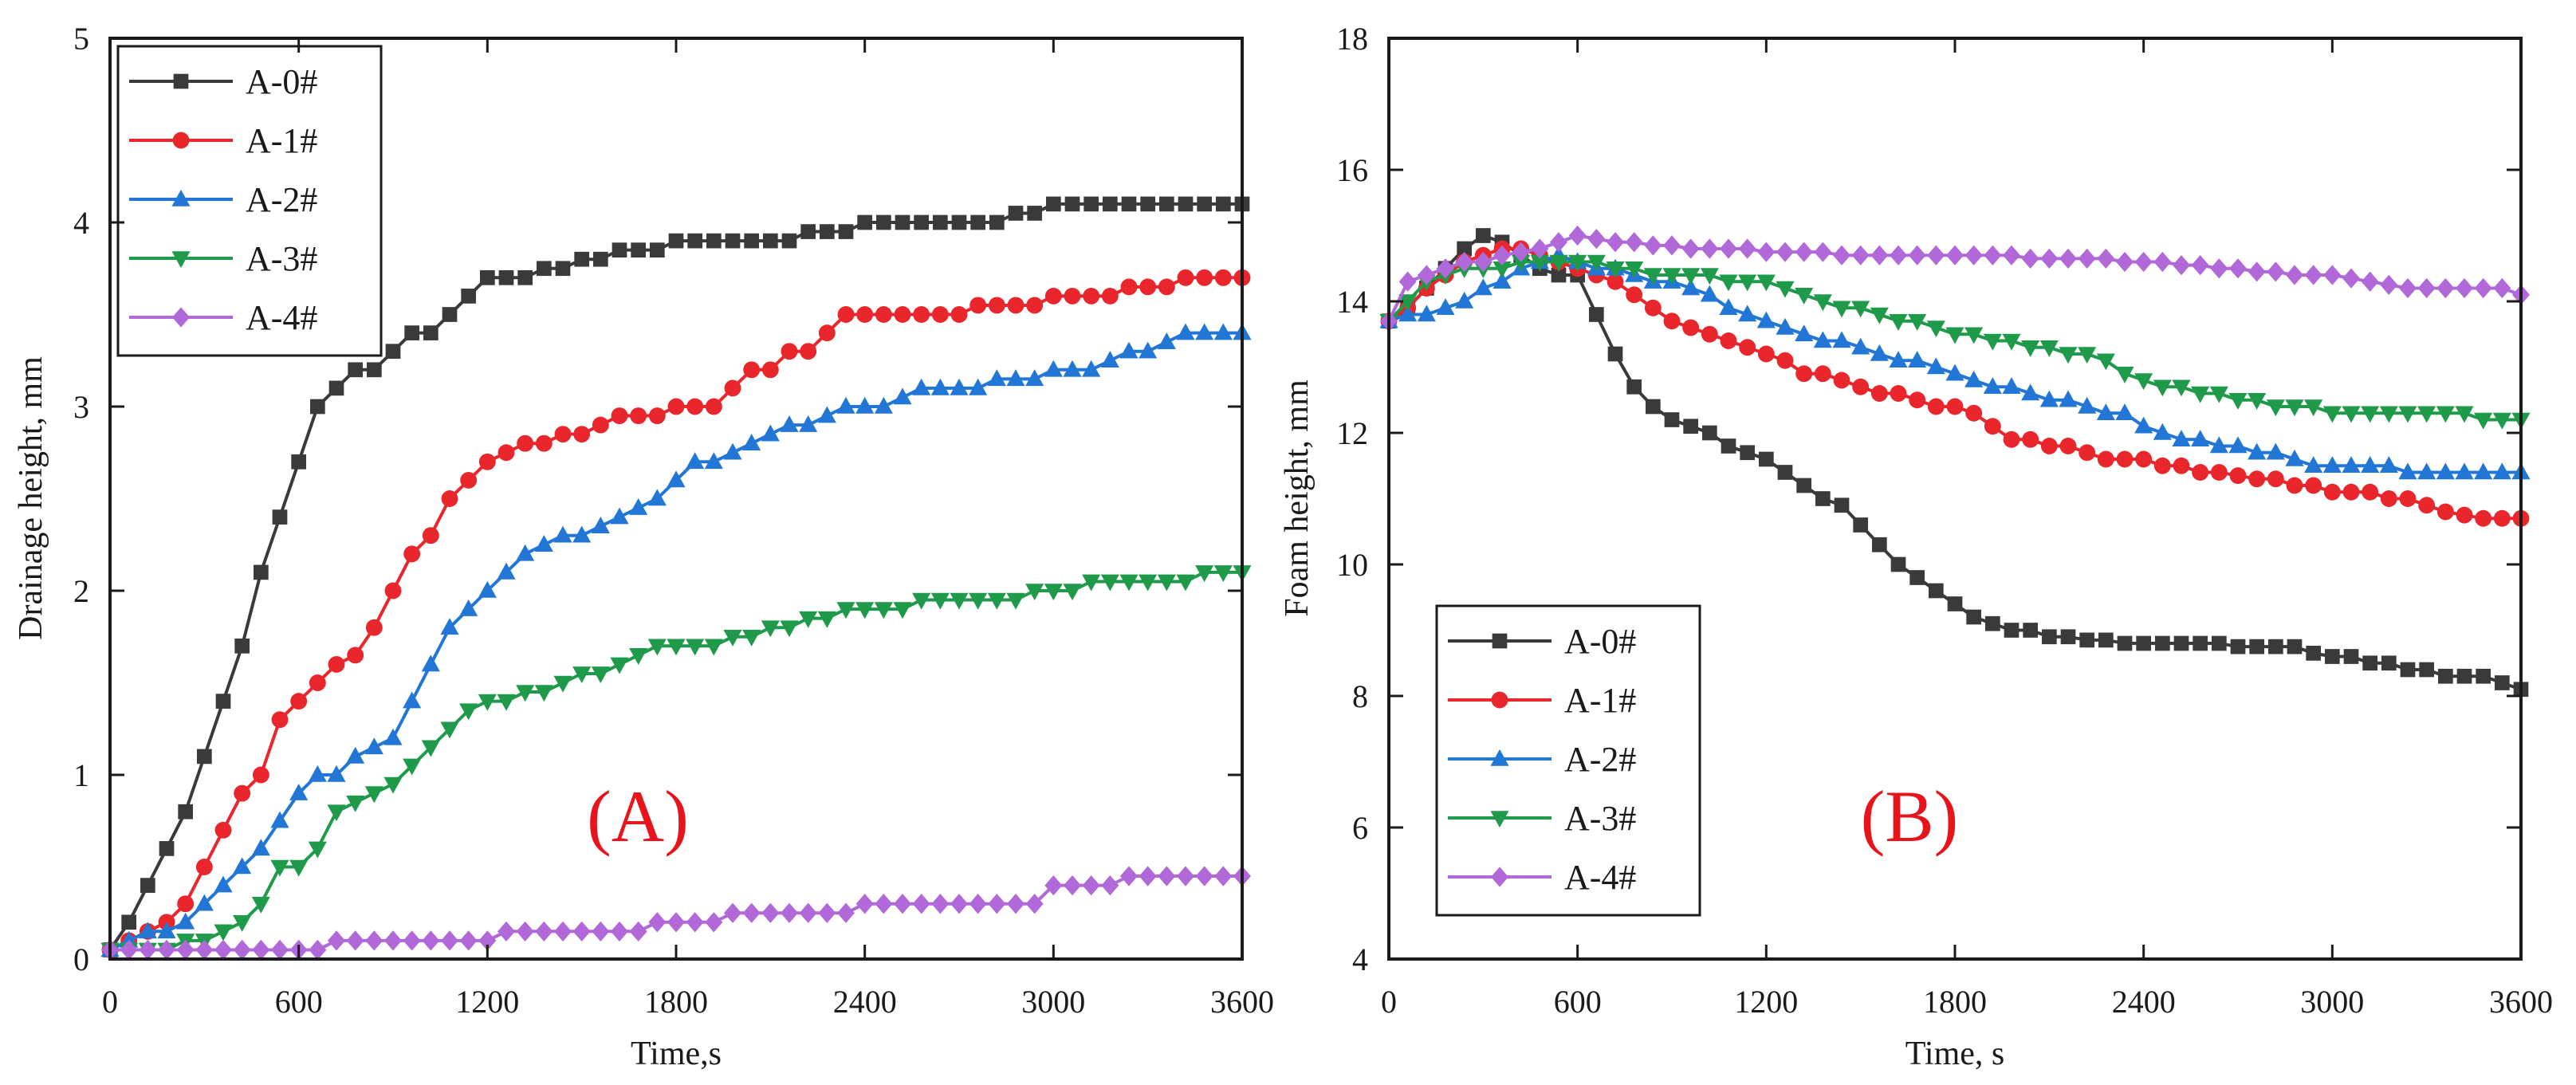 The height and width of the screenshot is (1085, 2576). I want to click on panel-b-y-tick-label: 16, so click(1352, 170).